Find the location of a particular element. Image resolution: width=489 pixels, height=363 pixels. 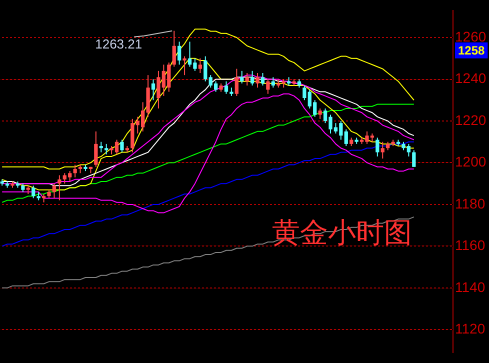

y-tick-label: 1260 is located at coordinates (470, 36).